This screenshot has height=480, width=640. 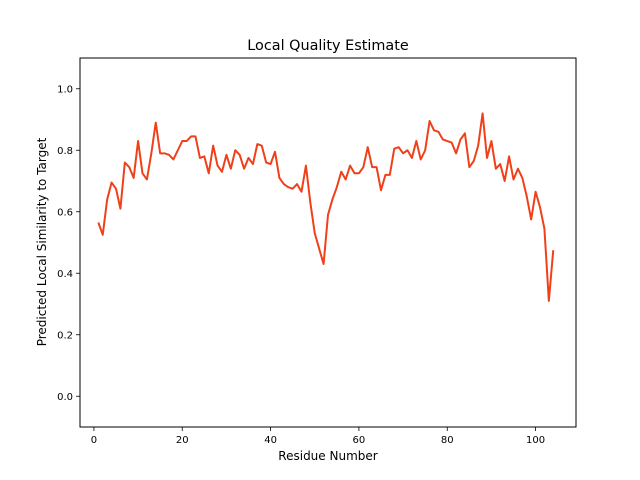 What do you see at coordinates (447, 440) in the screenshot?
I see `x-tick-label: 80` at bounding box center [447, 440].